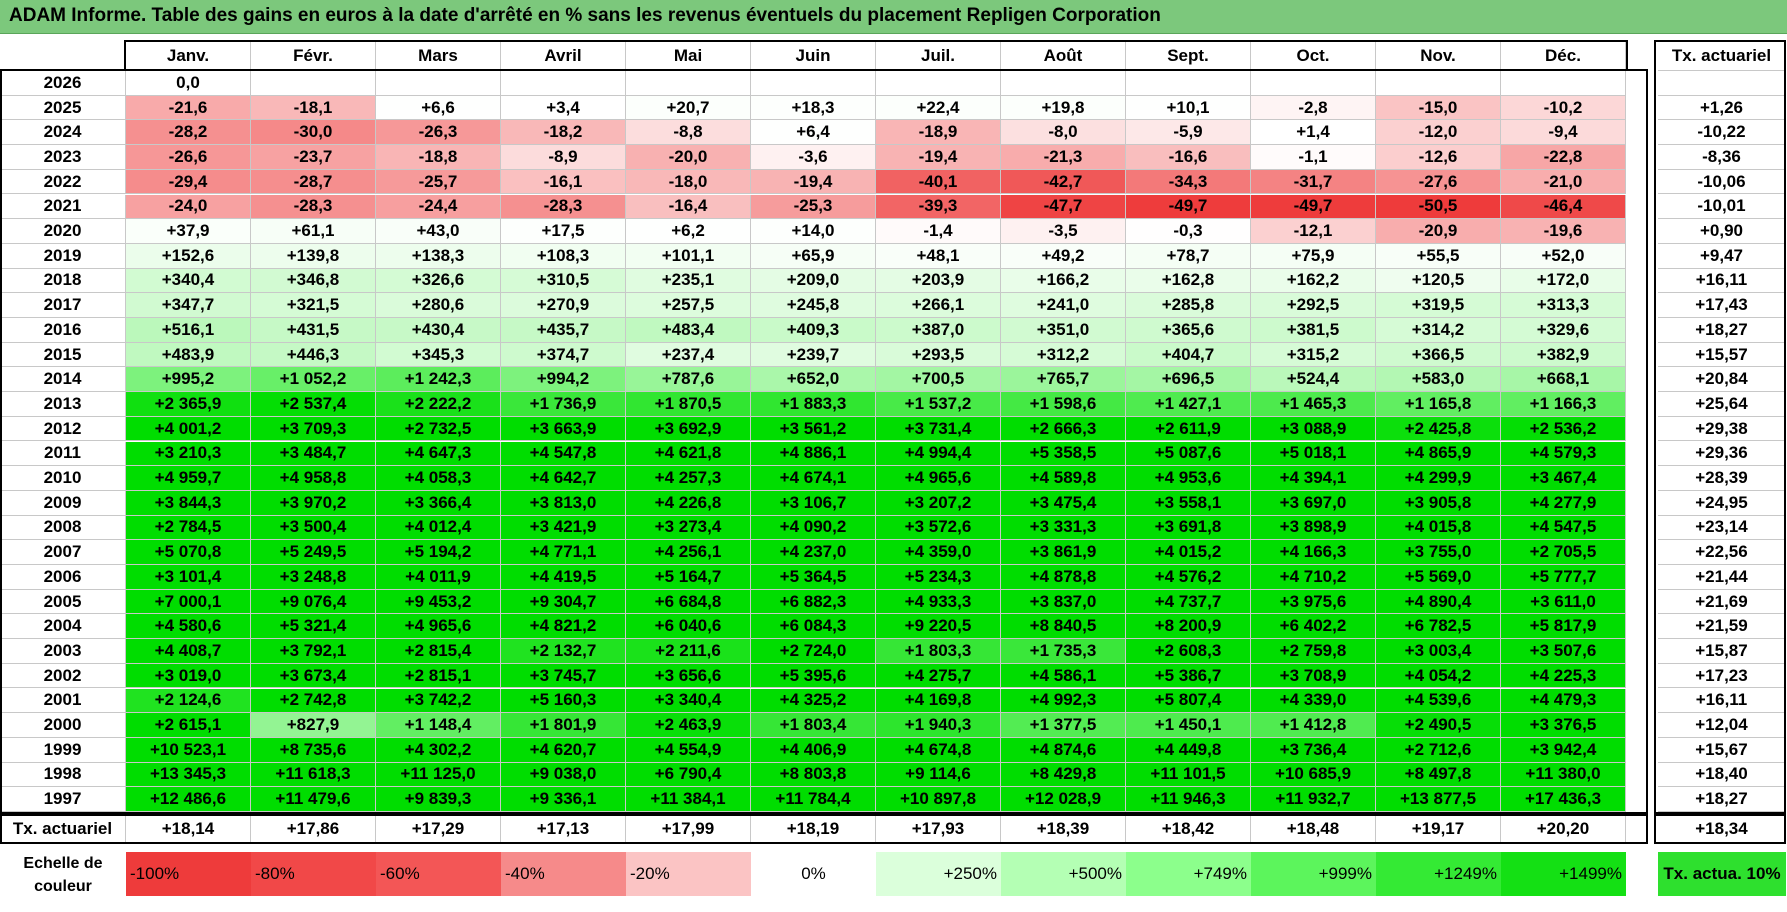 This screenshot has width=1787, height=912. I want to click on heatmap-cell: +5 249,5, so click(313, 552).